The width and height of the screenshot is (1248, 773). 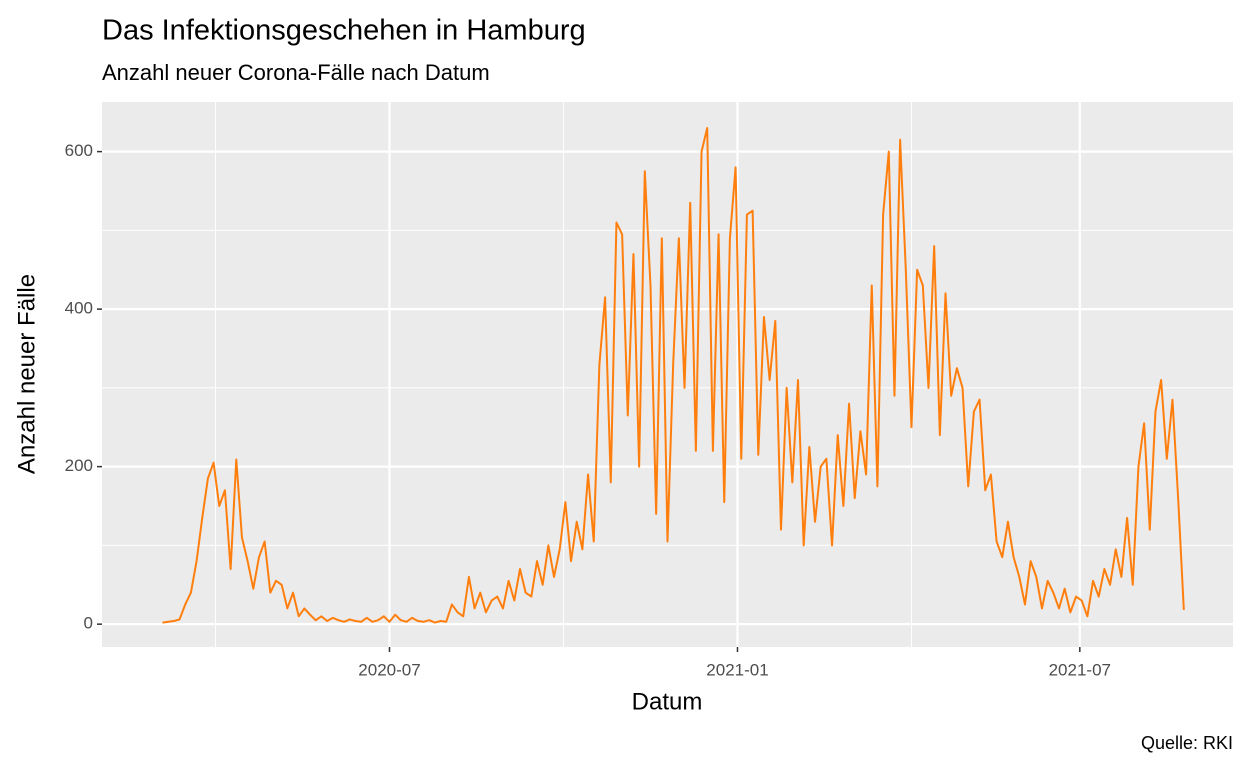 I want to click on x-tick-label: 2021-01, so click(x=737, y=669).